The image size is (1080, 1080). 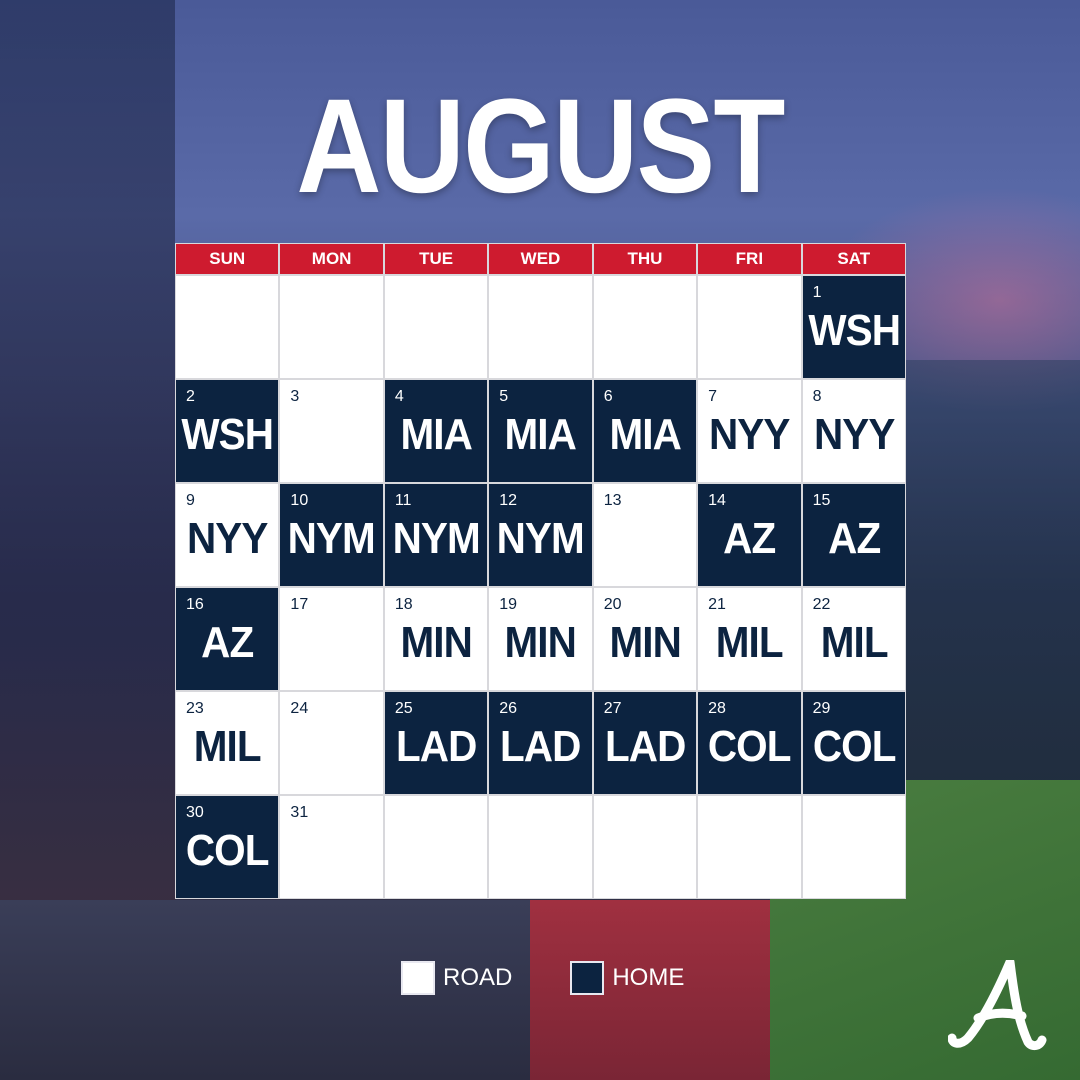 I want to click on day-number: 29, so click(x=821, y=708).